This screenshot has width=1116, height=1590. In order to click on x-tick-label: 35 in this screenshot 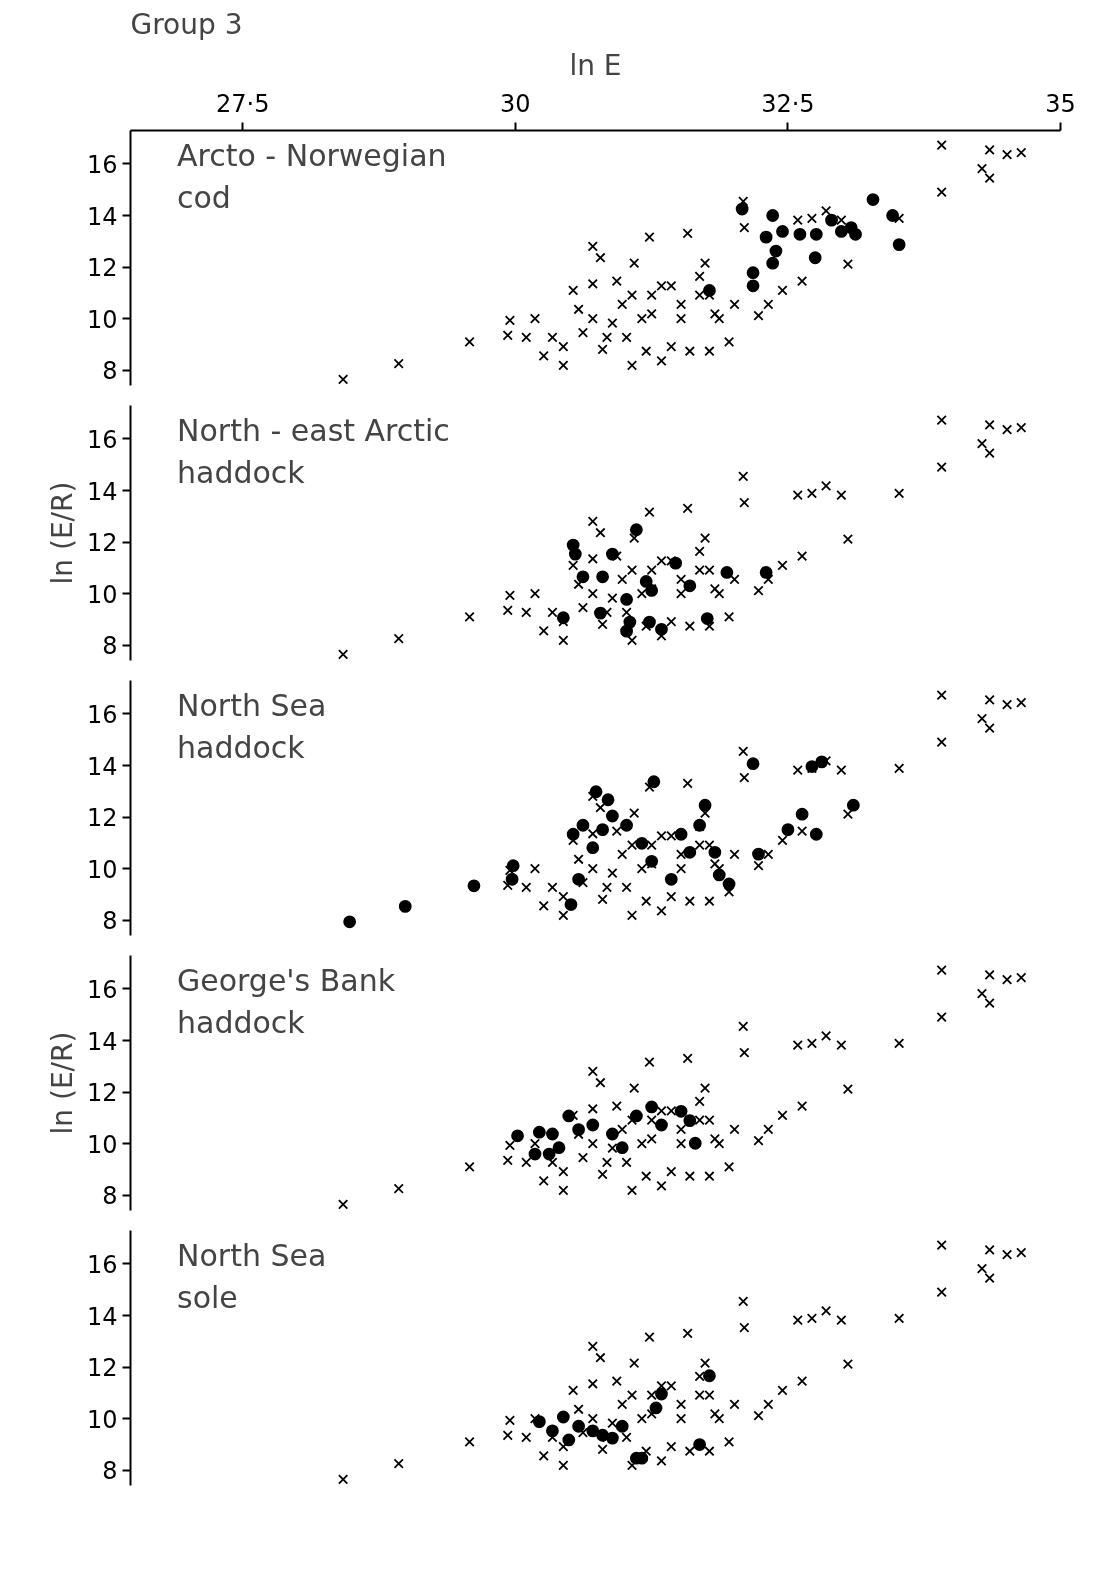, I will do `click(1060, 103)`.